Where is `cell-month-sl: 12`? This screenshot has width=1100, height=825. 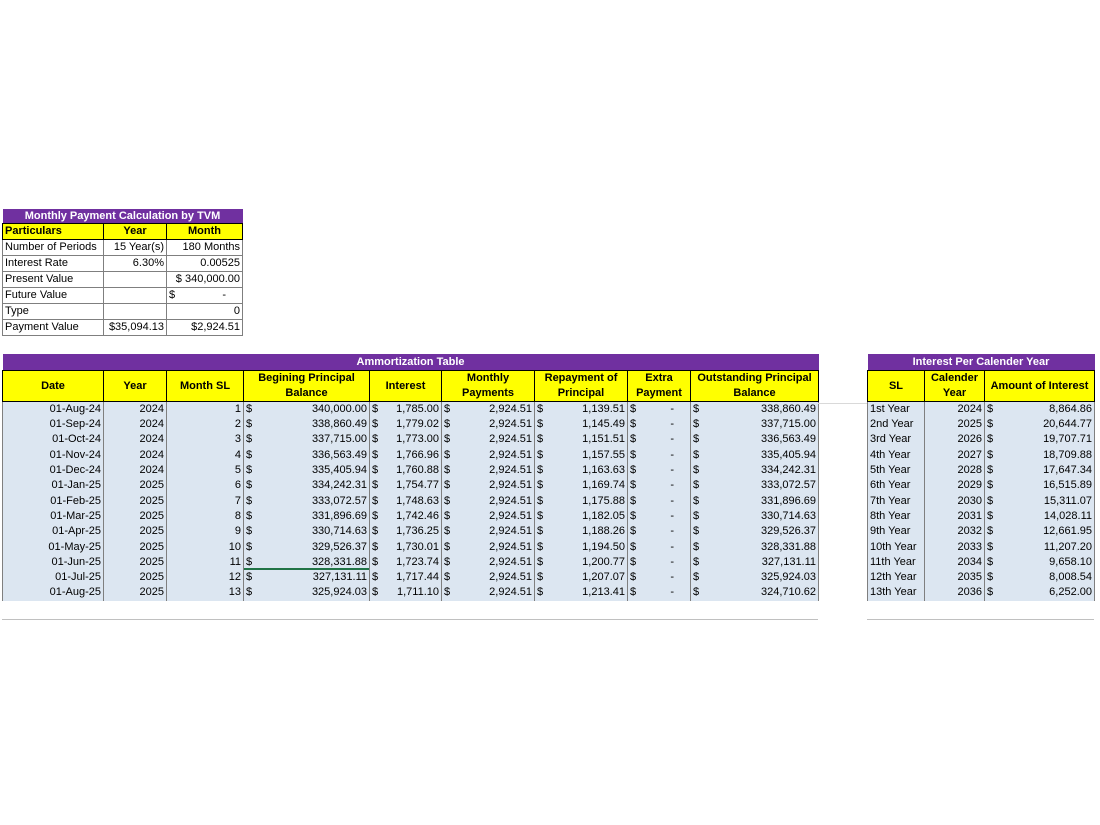
cell-month-sl: 12 is located at coordinates (205, 577).